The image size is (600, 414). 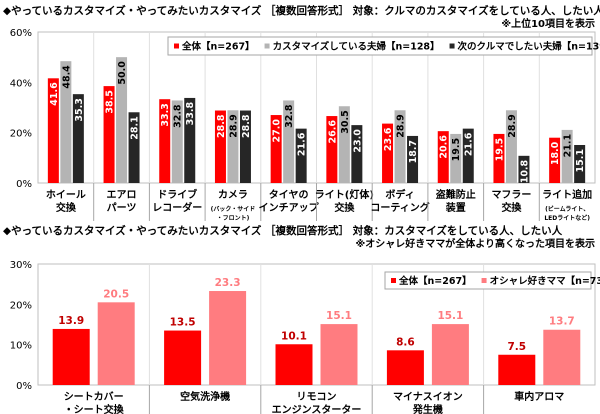 I want to click on category-label: 発生機, so click(x=427, y=408).